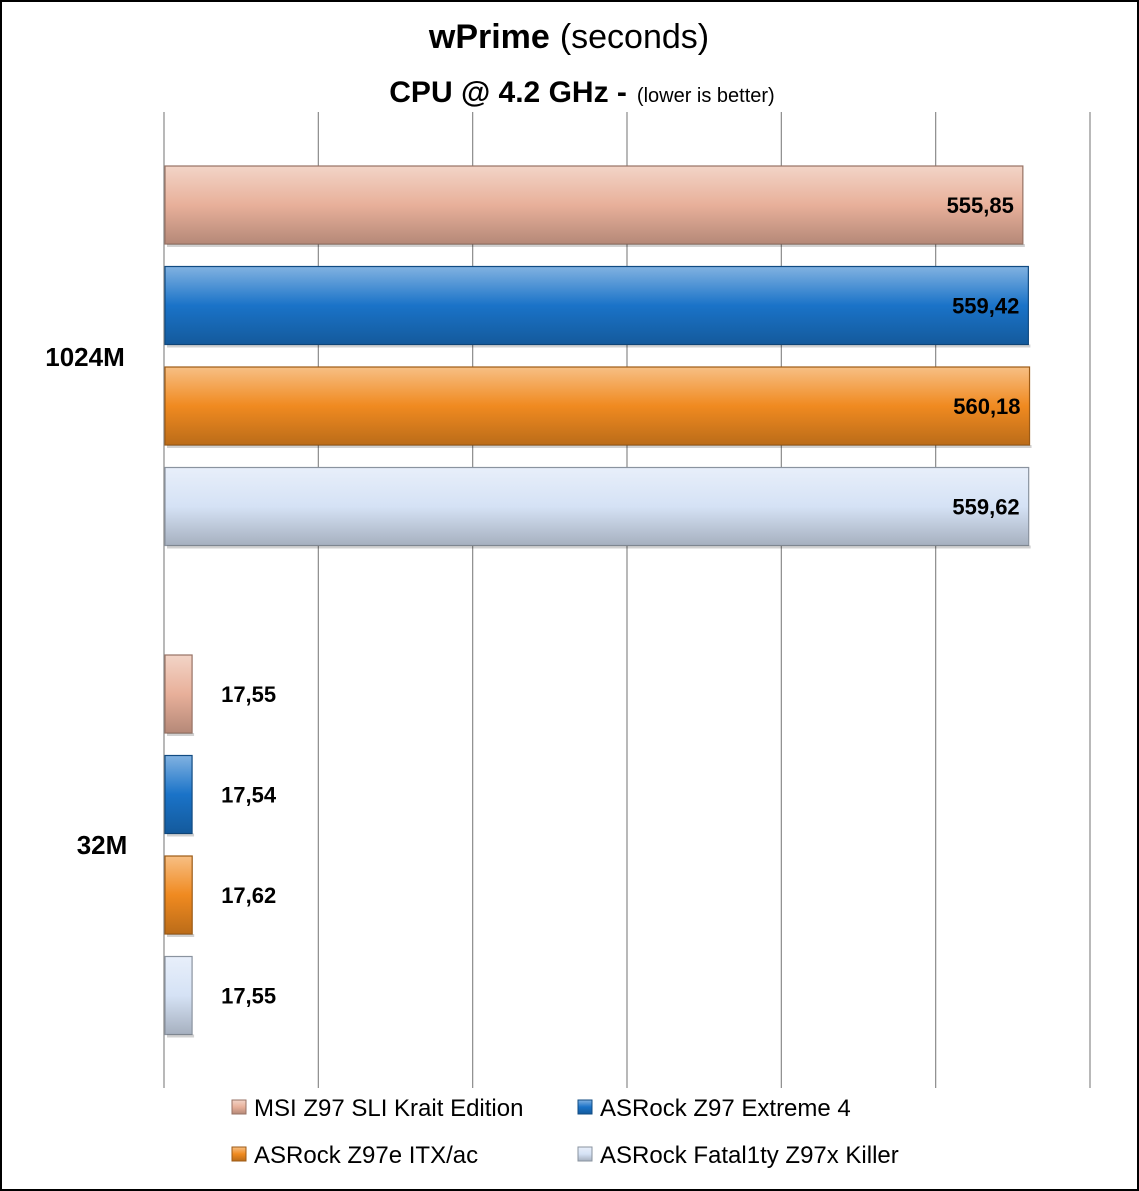  I want to click on chart-title-unit: (seconds), so click(634, 37).